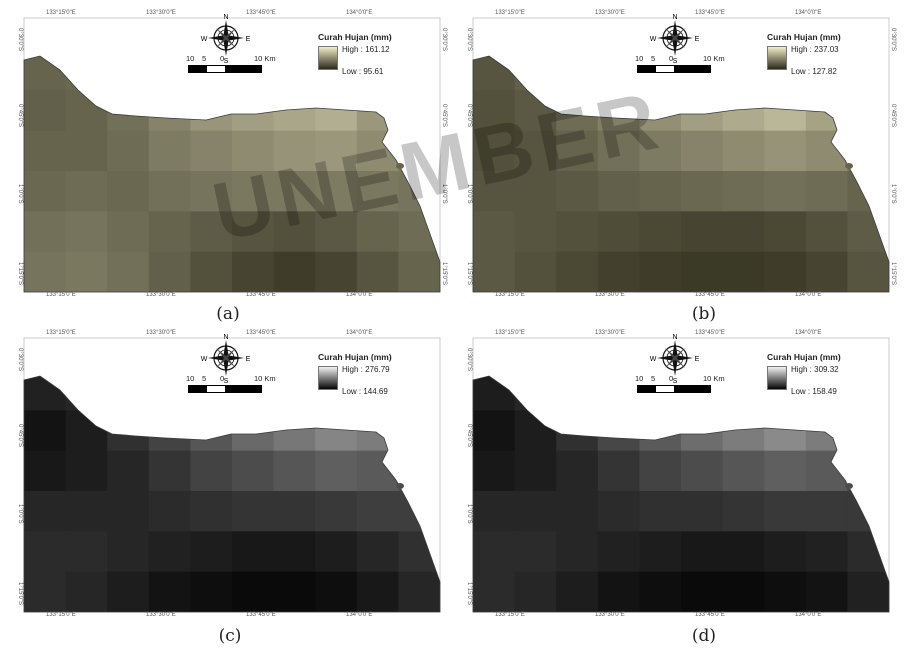 The width and height of the screenshot is (913, 654). Describe the element at coordinates (366, 369) in the screenshot. I see `legend-high-label: High : 276.79` at that location.